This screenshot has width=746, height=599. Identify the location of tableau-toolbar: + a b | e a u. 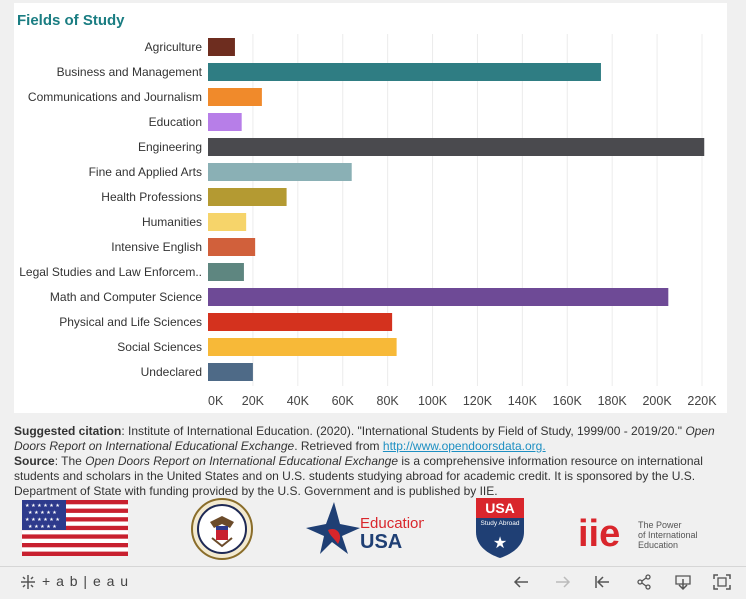
(373, 582).